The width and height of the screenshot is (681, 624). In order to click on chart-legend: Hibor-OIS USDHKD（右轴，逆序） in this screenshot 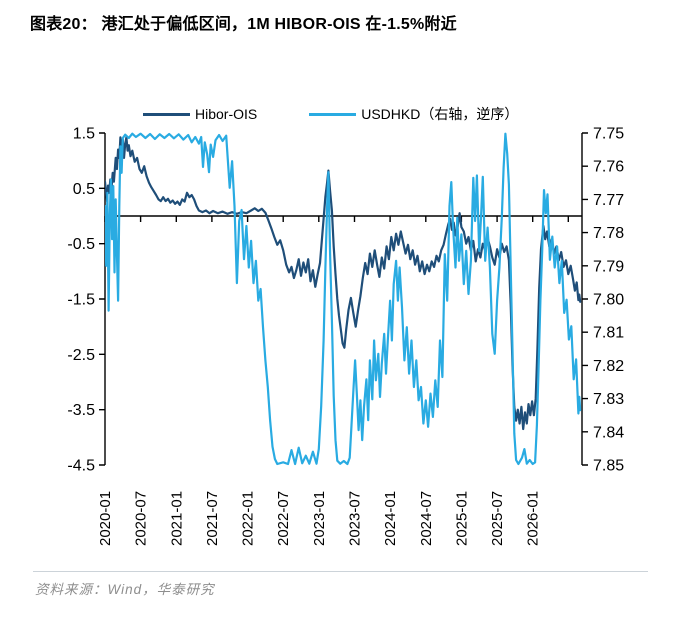, I will do `click(330, 114)`.